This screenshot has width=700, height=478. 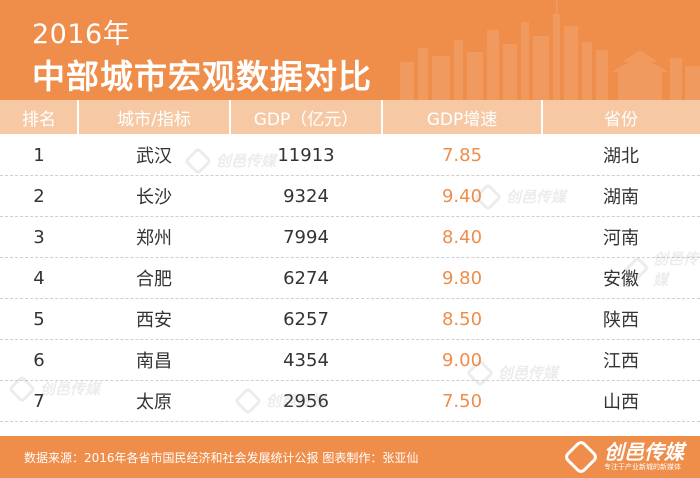 I want to click on province-cell: 安徽, so click(x=621, y=279).